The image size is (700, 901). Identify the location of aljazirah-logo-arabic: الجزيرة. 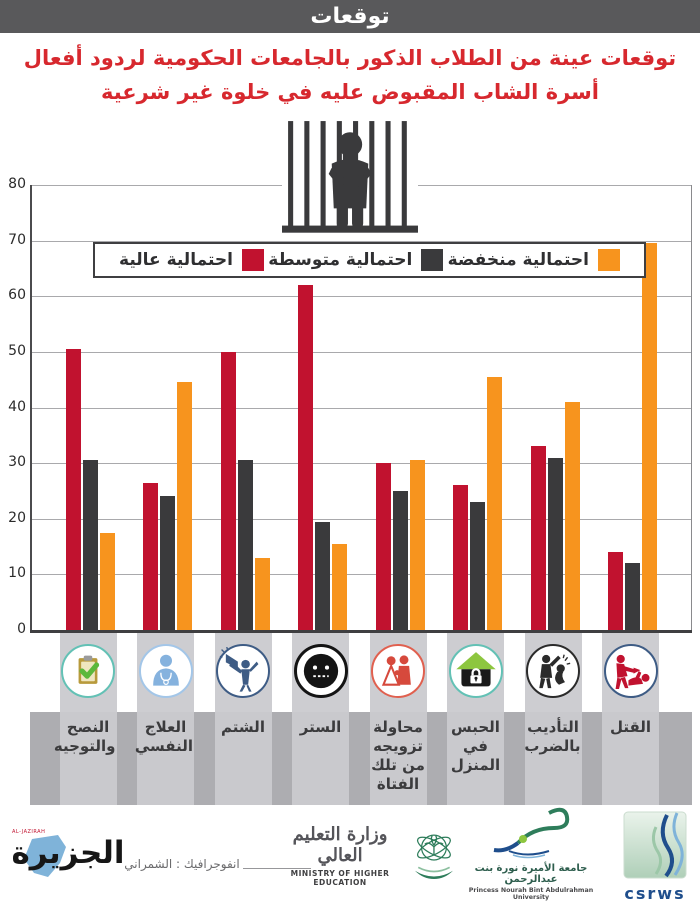
(68, 853).